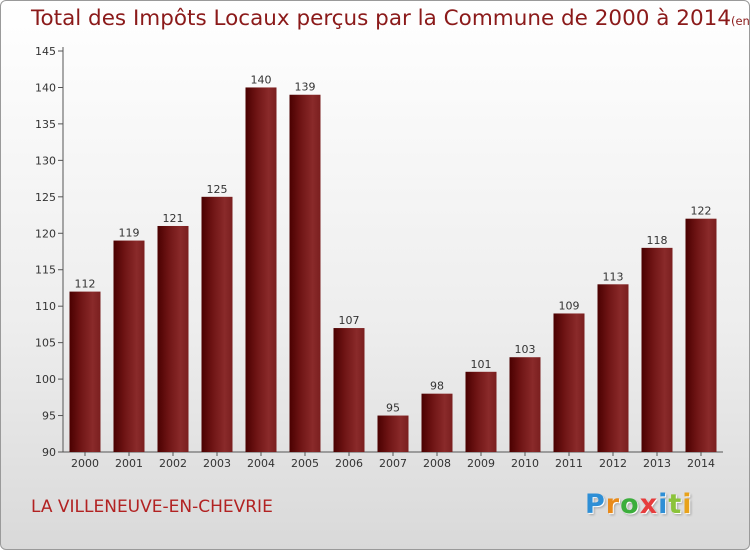 The image size is (750, 550). What do you see at coordinates (657, 349) in the screenshot?
I see `bar-2013` at bounding box center [657, 349].